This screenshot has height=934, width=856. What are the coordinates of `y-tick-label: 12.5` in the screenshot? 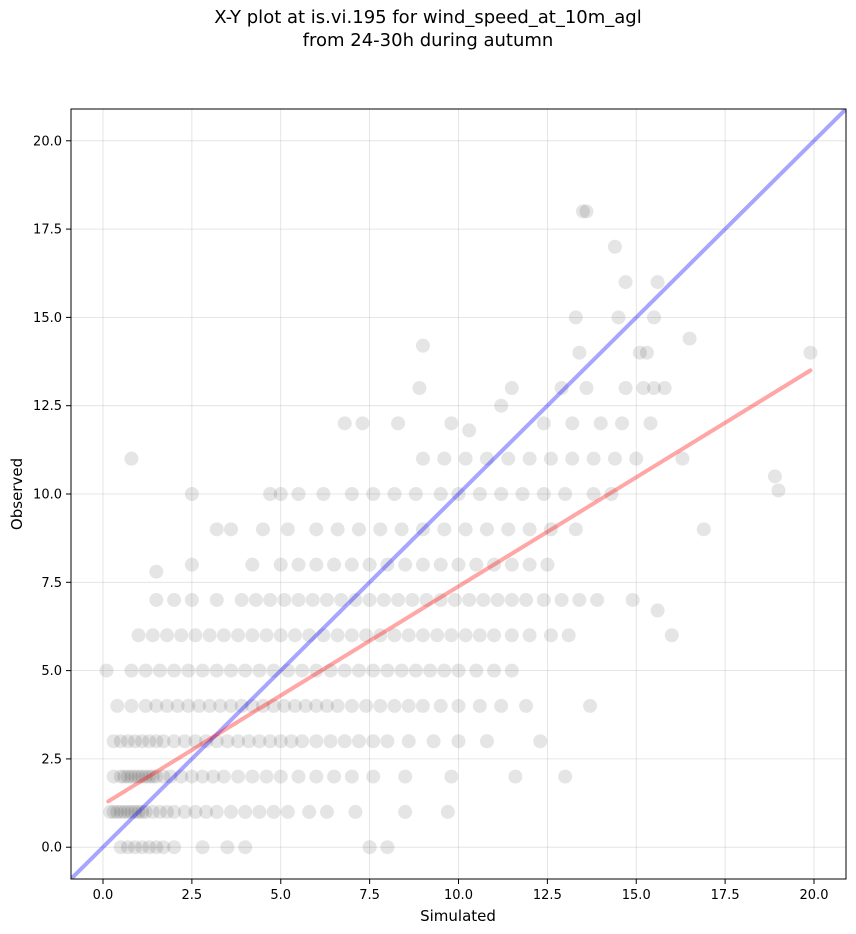 It's located at (47, 406).